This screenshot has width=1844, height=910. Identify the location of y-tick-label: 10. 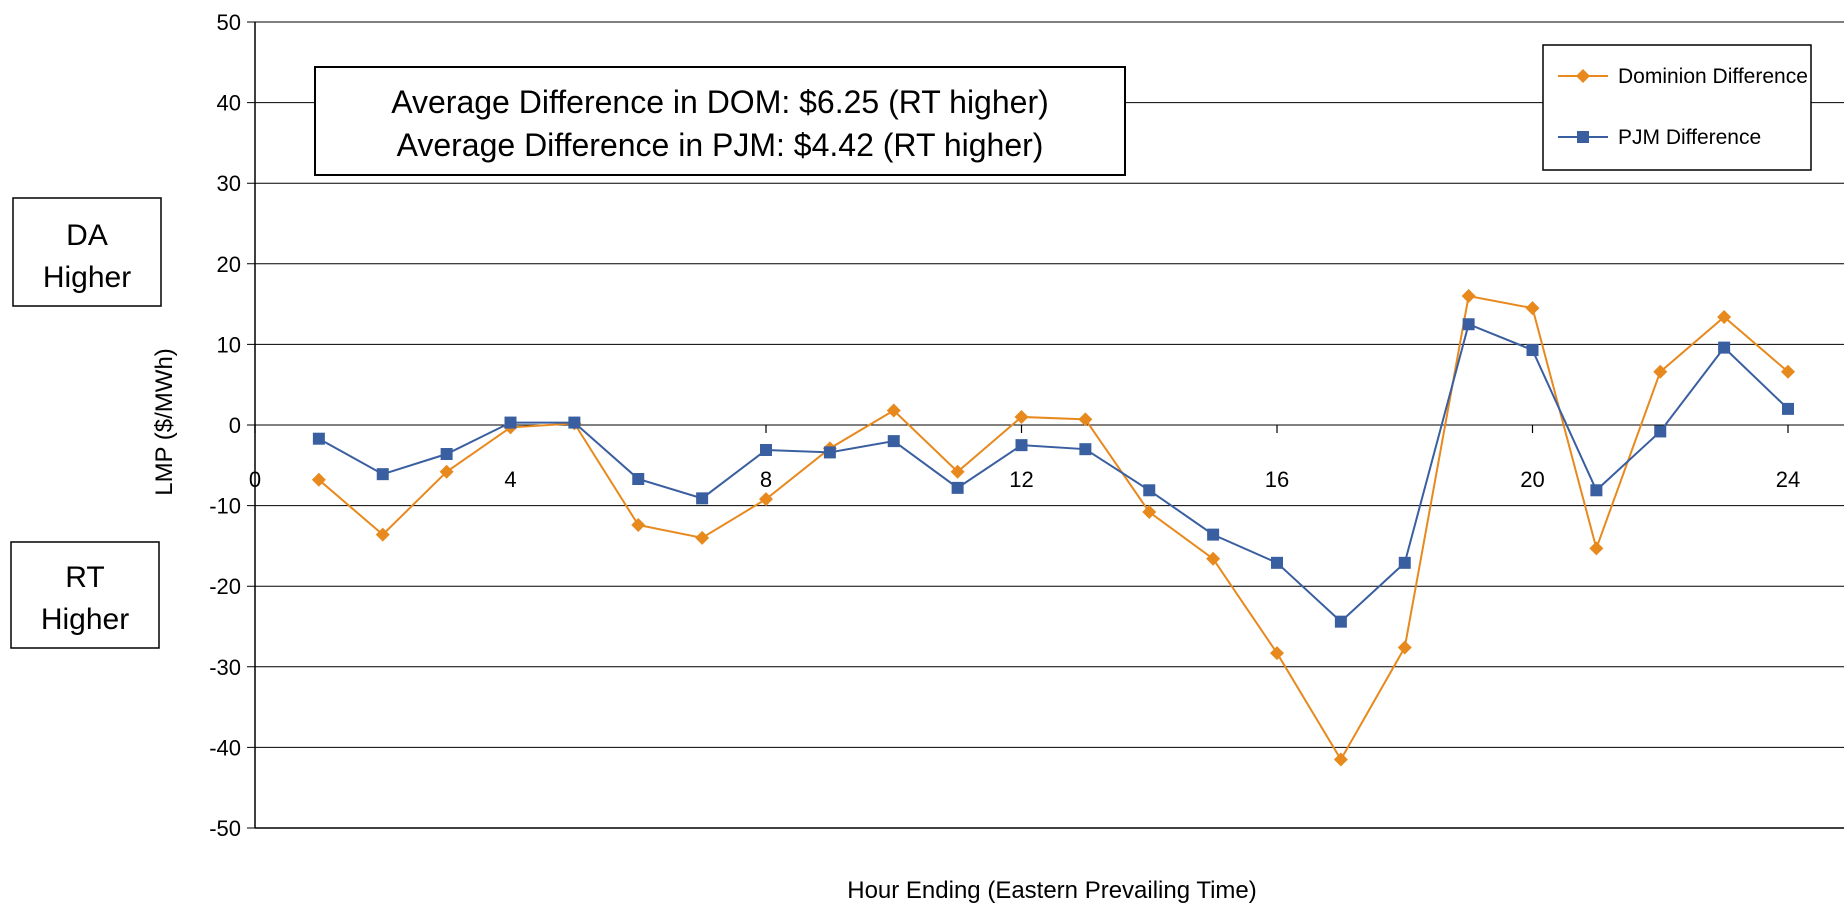
(229, 344).